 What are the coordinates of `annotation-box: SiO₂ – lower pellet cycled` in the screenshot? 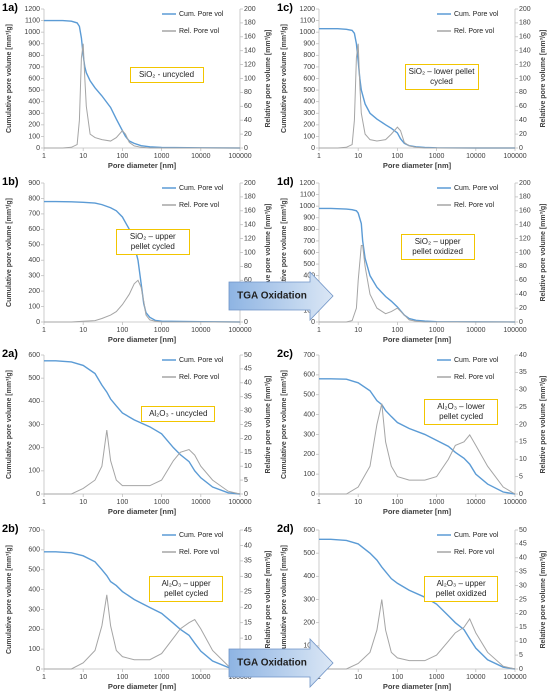 It's located at (441, 76).